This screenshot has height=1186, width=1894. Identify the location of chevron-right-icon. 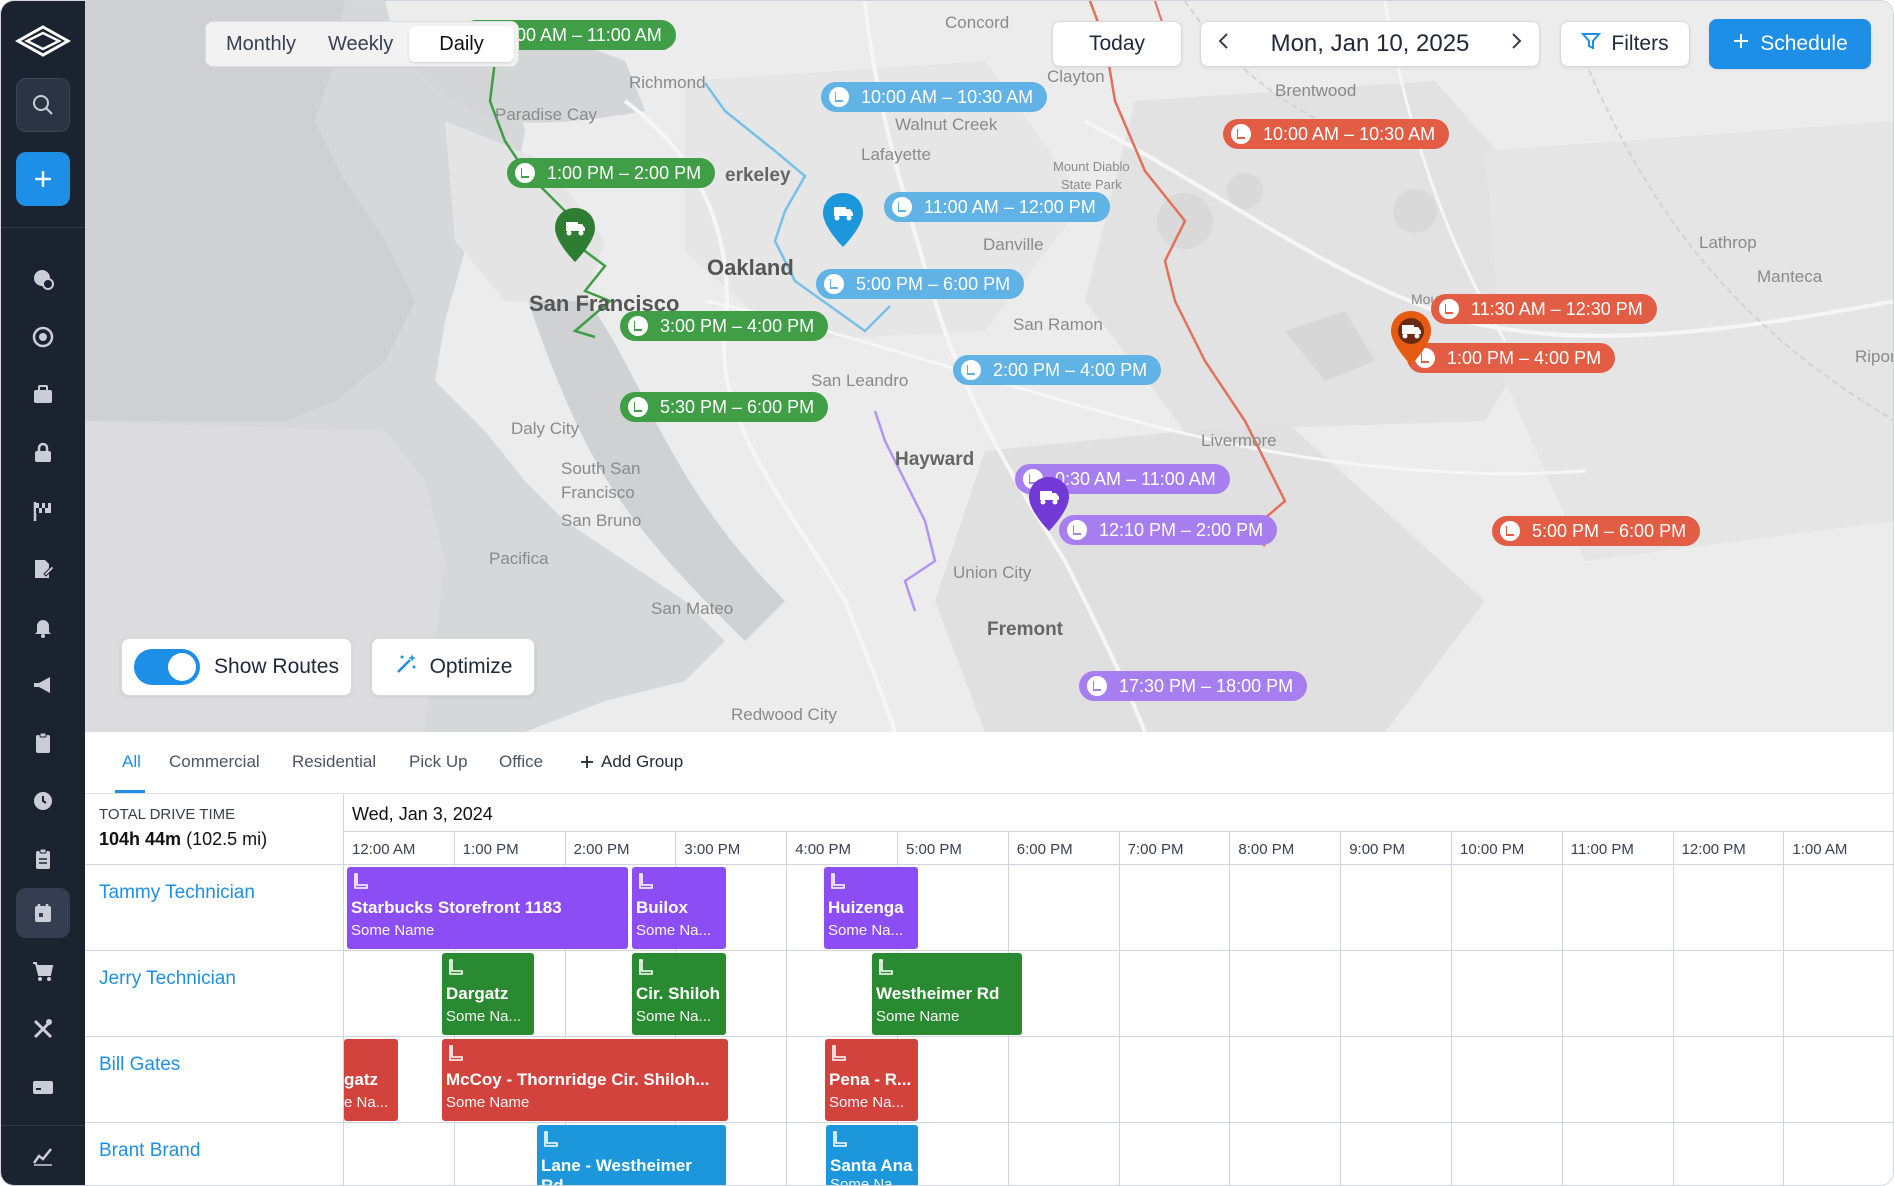
(1516, 44).